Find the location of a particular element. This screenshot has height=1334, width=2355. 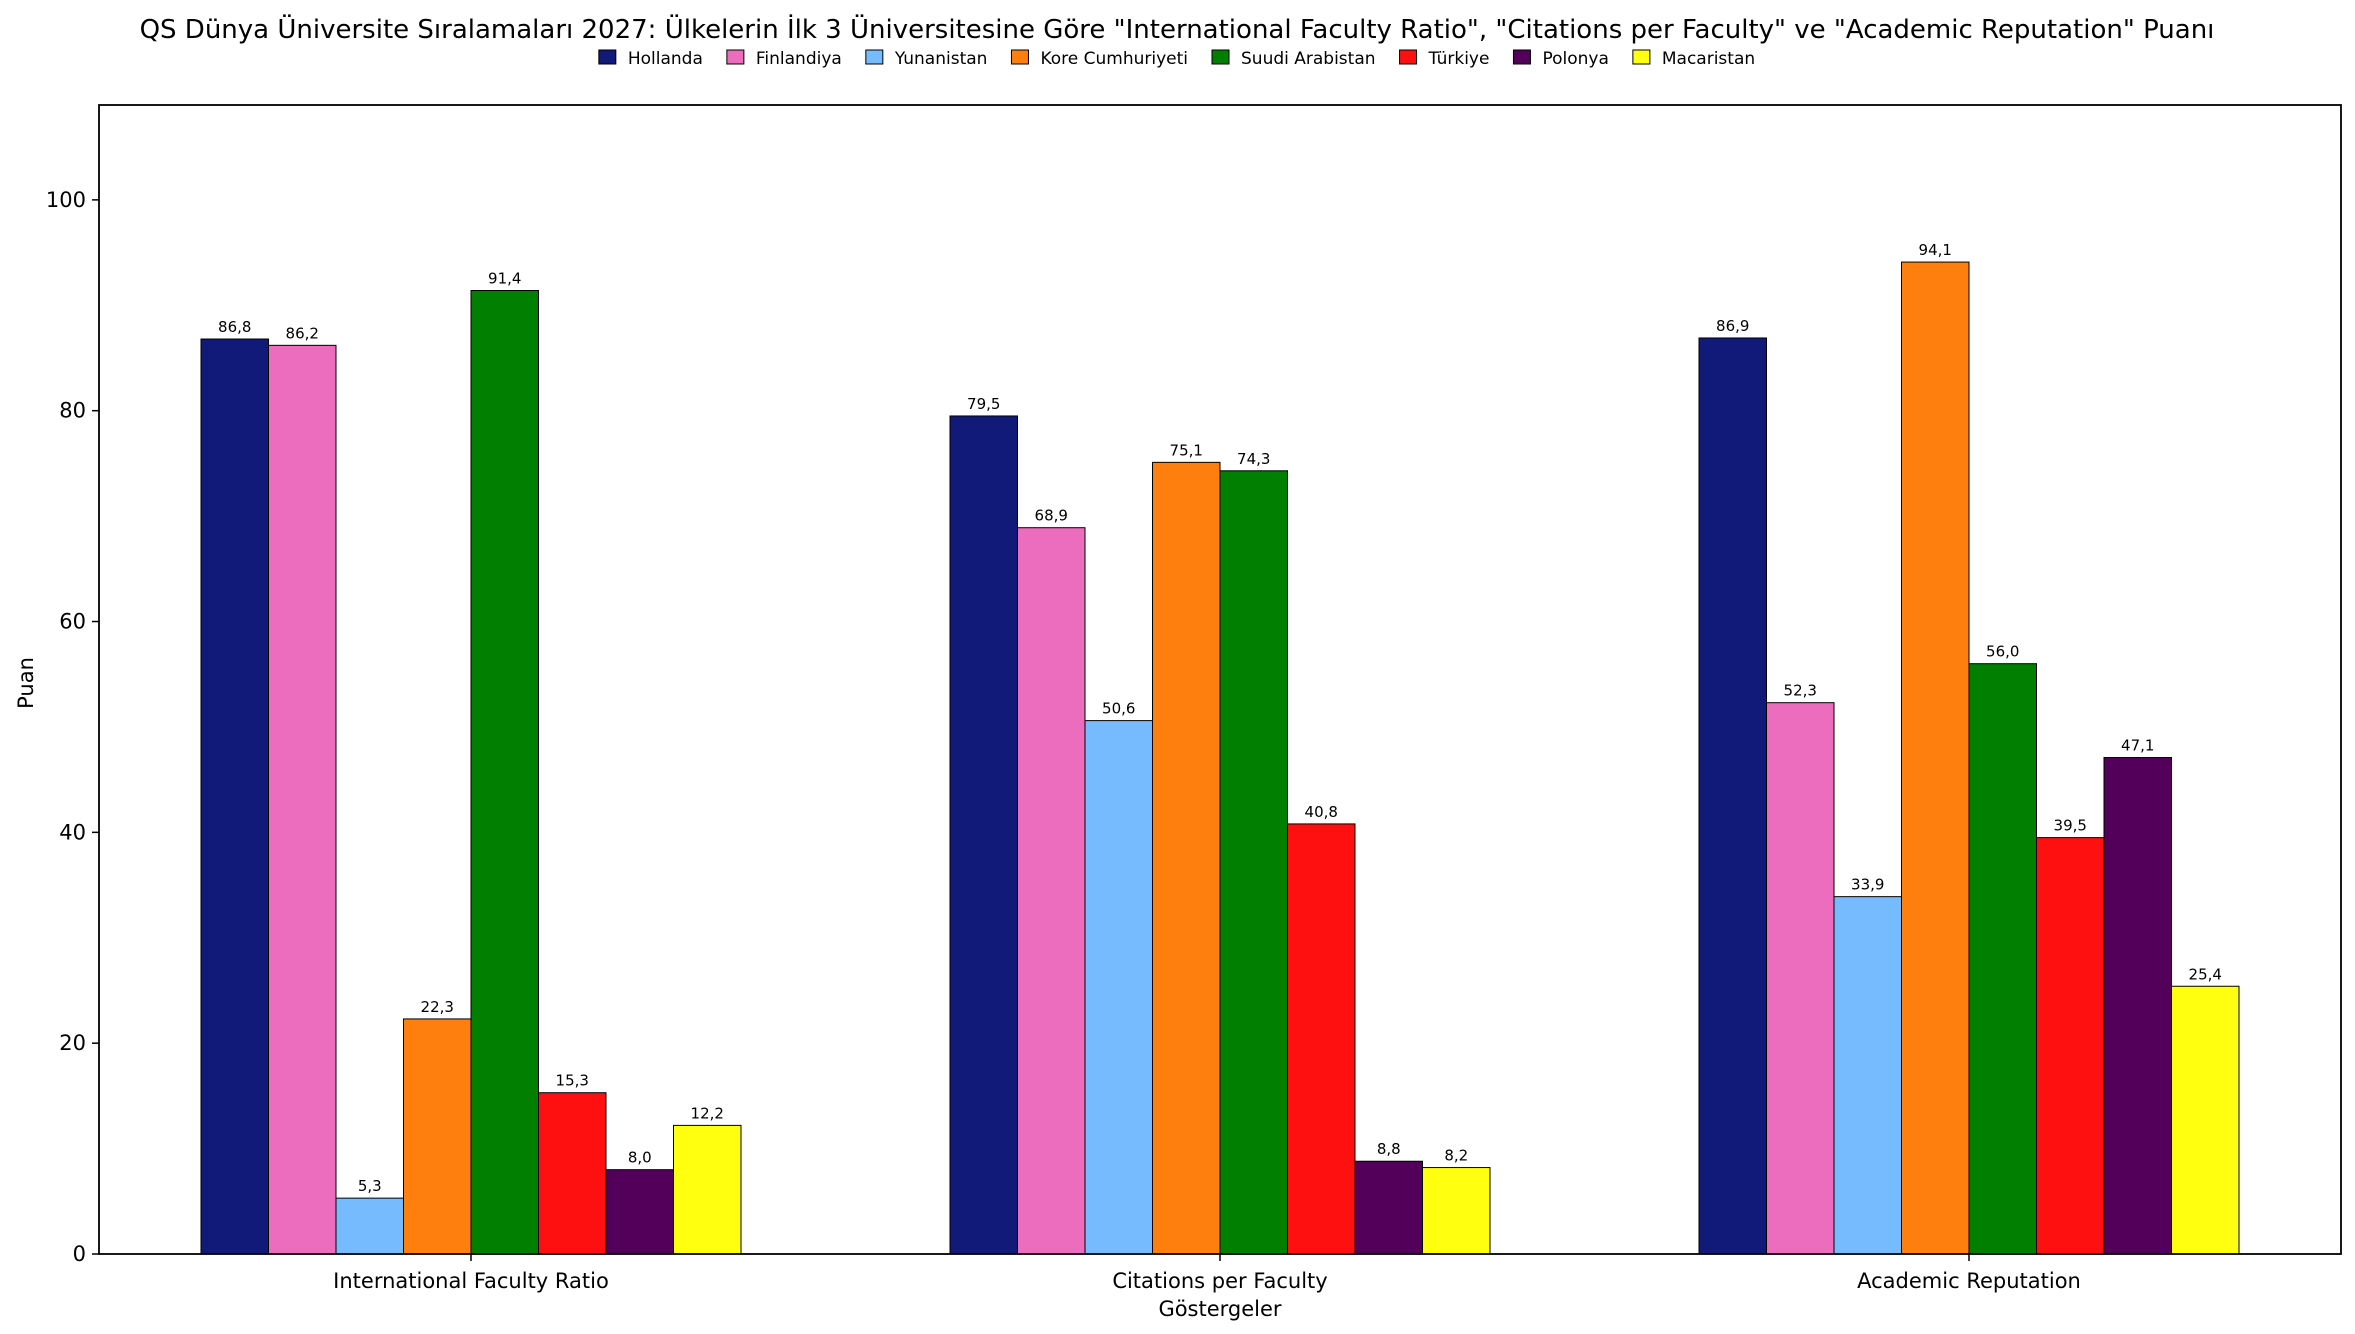

y-tick-label: 60 is located at coordinates (72, 622).